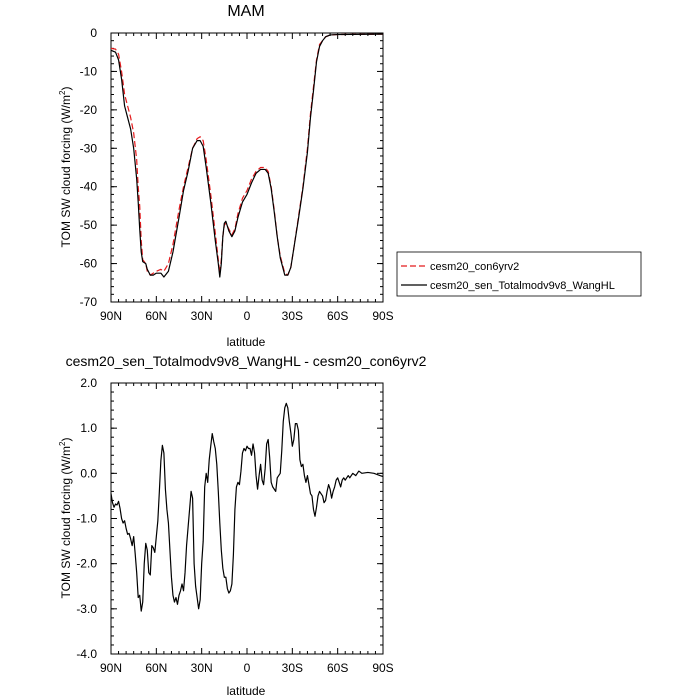 The width and height of the screenshot is (700, 700). What do you see at coordinates (89, 187) in the screenshot?
I see `y-tick-label: -40` at bounding box center [89, 187].